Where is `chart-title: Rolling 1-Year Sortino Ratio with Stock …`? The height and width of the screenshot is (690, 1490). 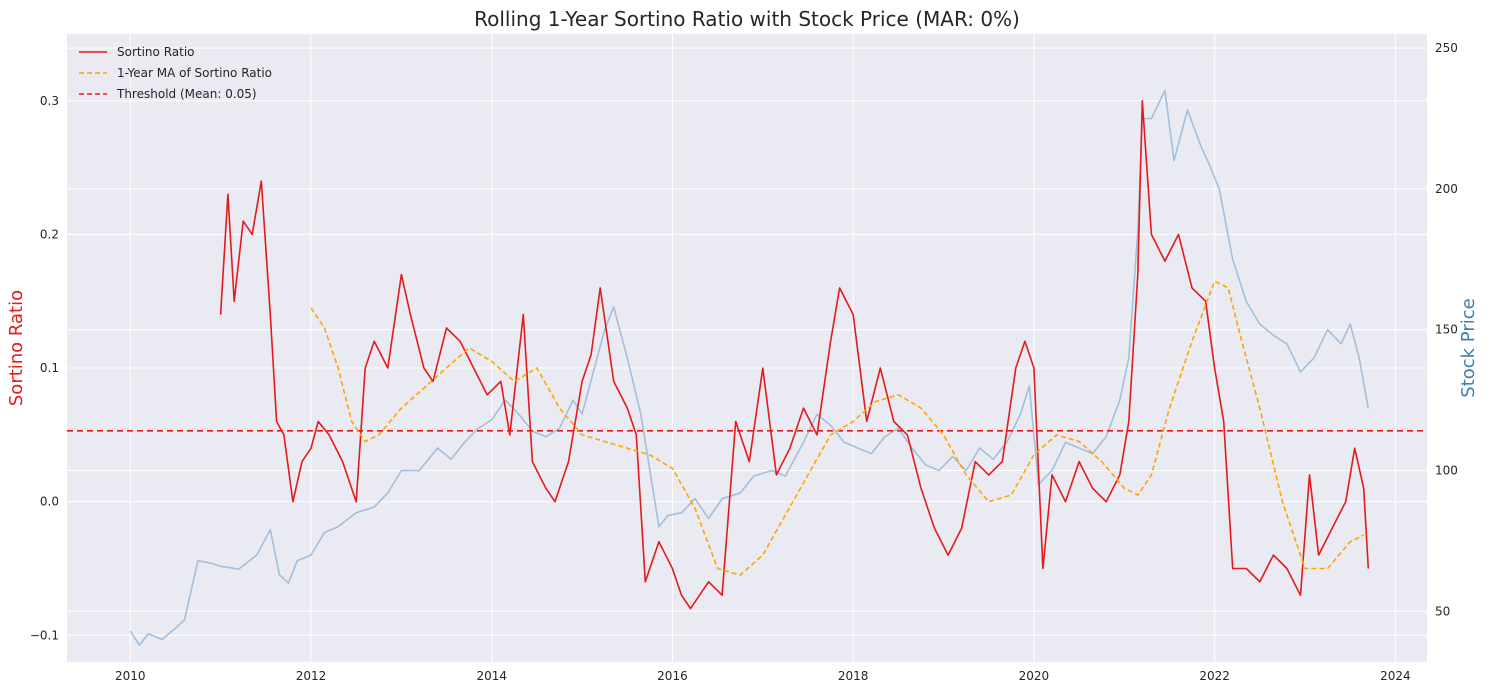
chart-title: Rolling 1-Year Sortino Ratio with Stock … is located at coordinates (747, 19).